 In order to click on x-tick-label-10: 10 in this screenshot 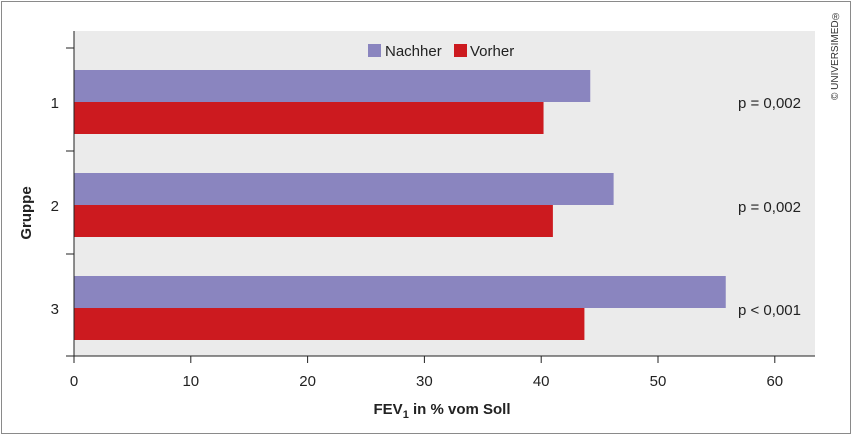, I will do `click(190, 381)`.